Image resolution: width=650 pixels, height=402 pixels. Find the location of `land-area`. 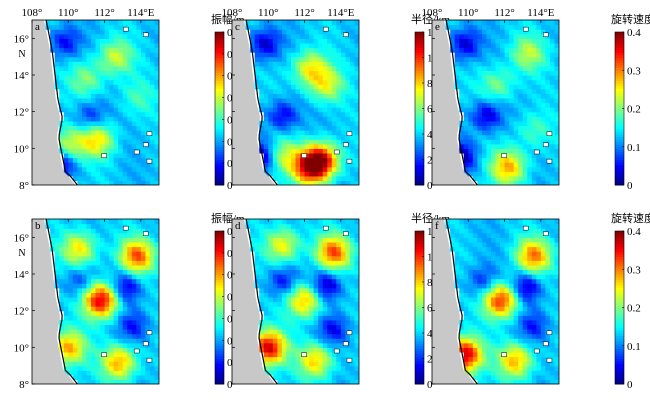

land-area is located at coordinates (254, 102).